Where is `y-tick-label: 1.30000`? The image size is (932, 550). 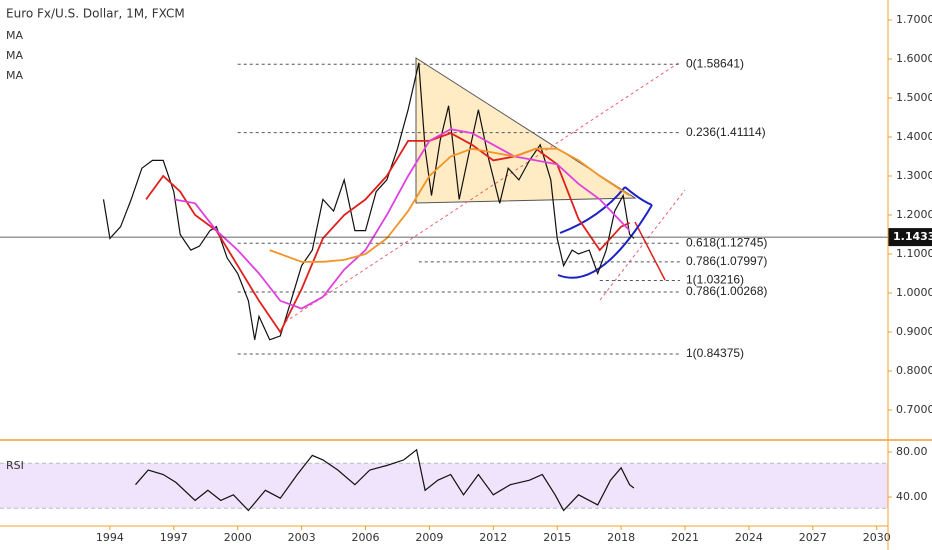 y-tick-label: 1.30000 is located at coordinates (914, 175).